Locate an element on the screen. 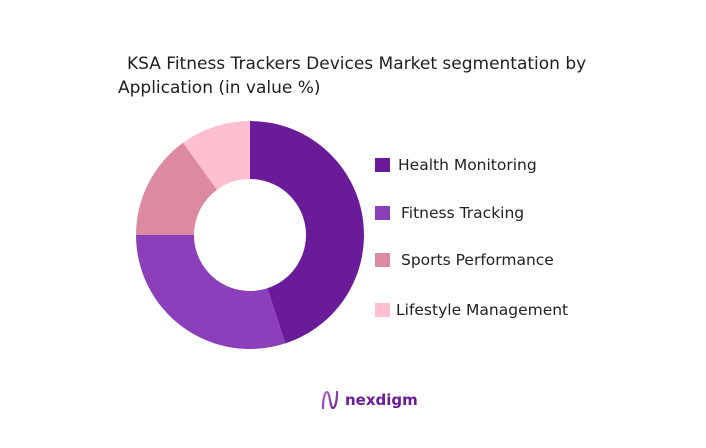 This screenshot has width=706, height=448. chart-title-line-2: Application (in value %) is located at coordinates (219, 88).